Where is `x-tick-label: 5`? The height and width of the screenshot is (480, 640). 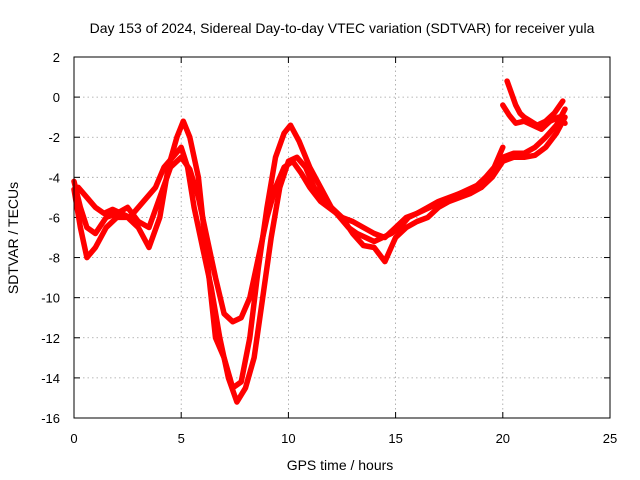
x-tick-label: 5 is located at coordinates (181, 438).